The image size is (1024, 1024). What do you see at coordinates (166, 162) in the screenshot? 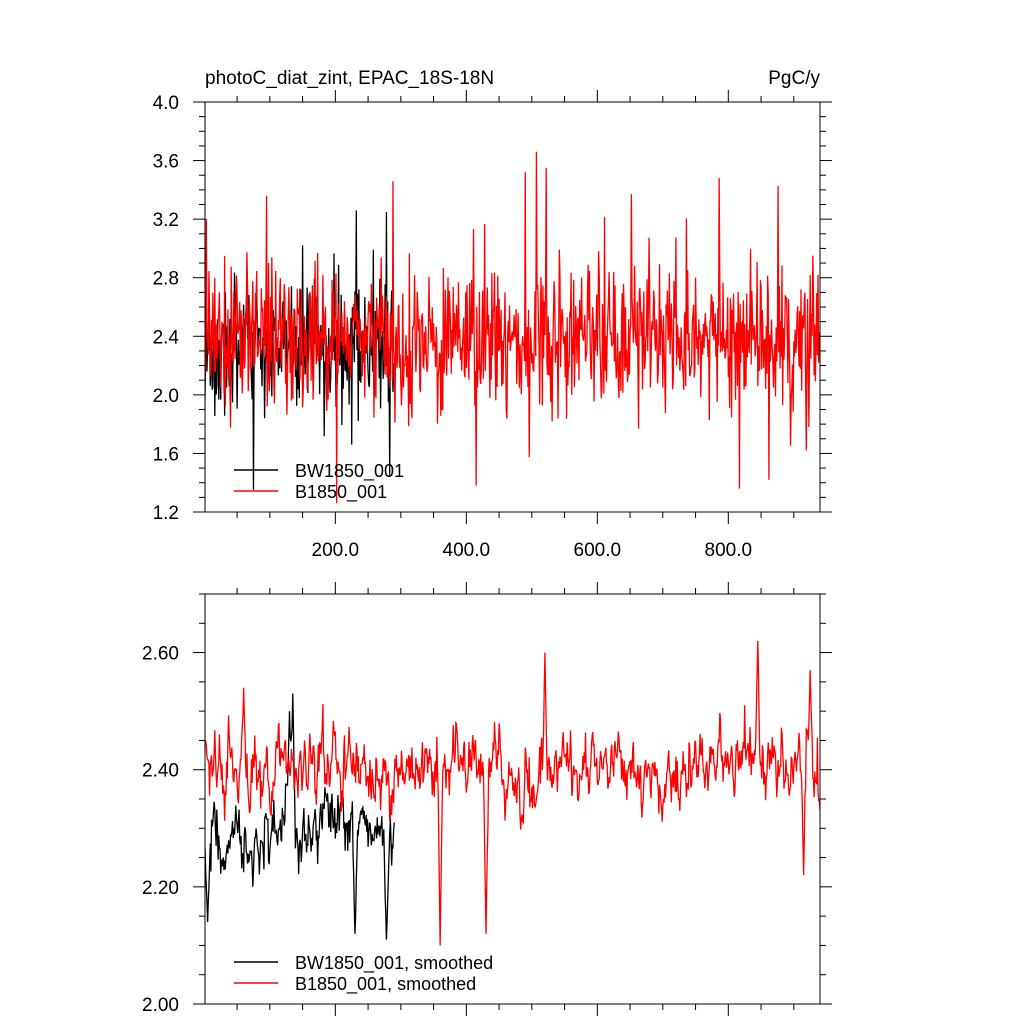
I see `y-tick-label: 3.6` at bounding box center [166, 162].